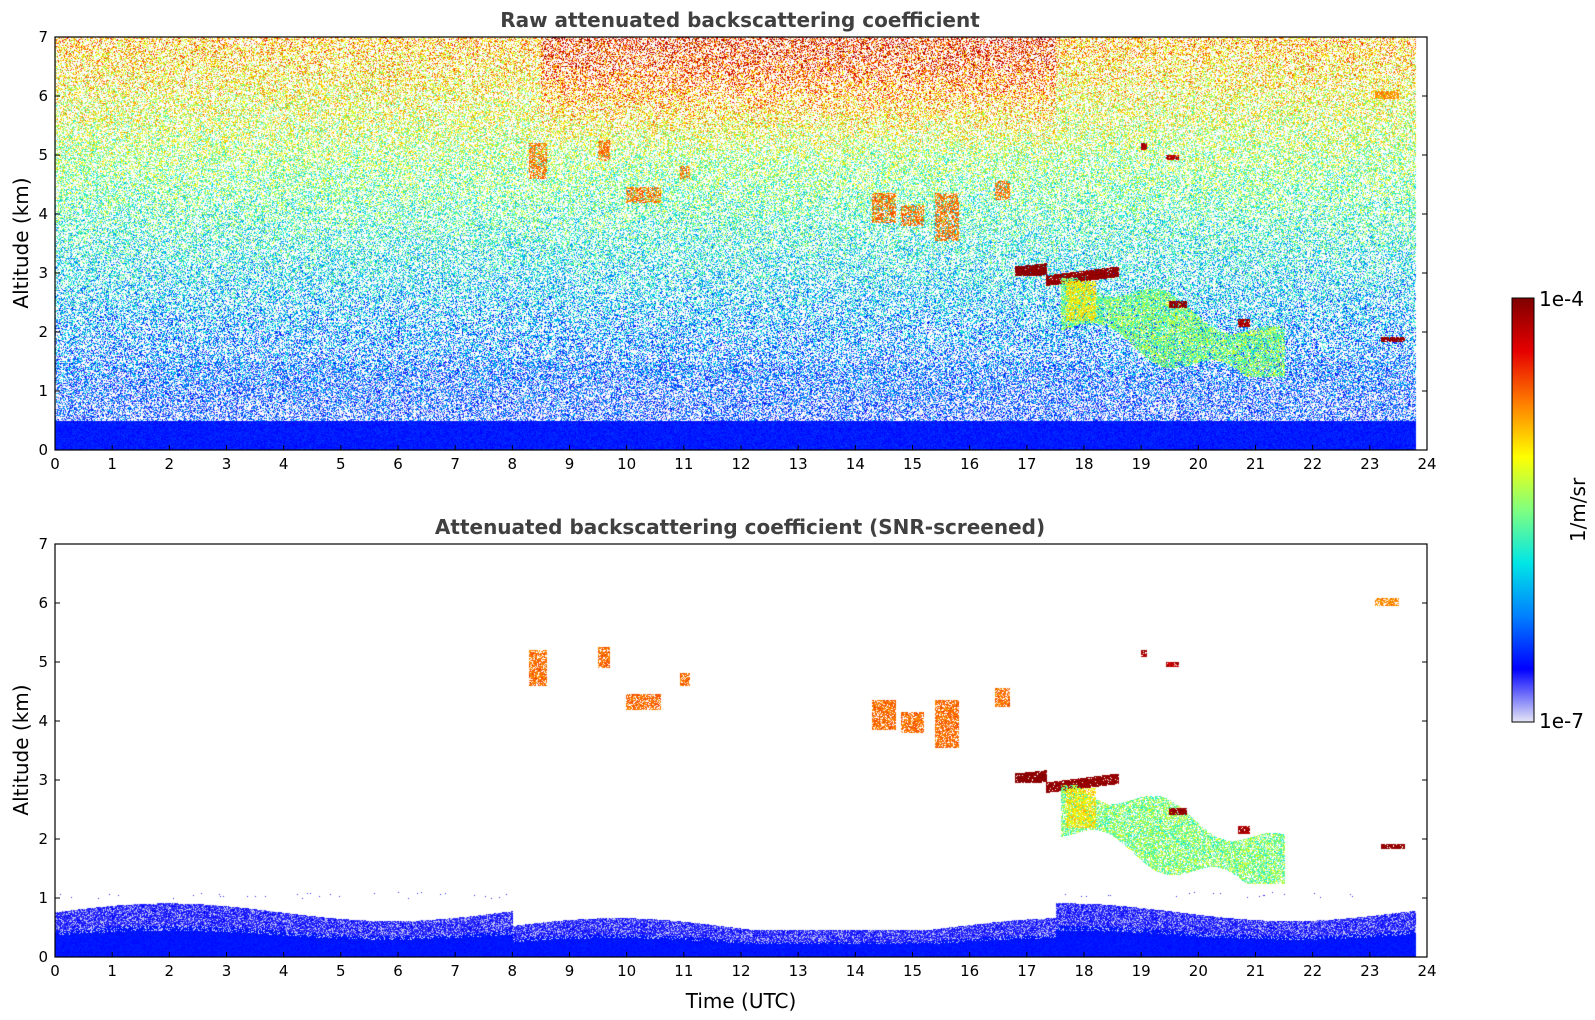 The image size is (1595, 1020). I want to click on colorbar-gradient, so click(1523, 510).